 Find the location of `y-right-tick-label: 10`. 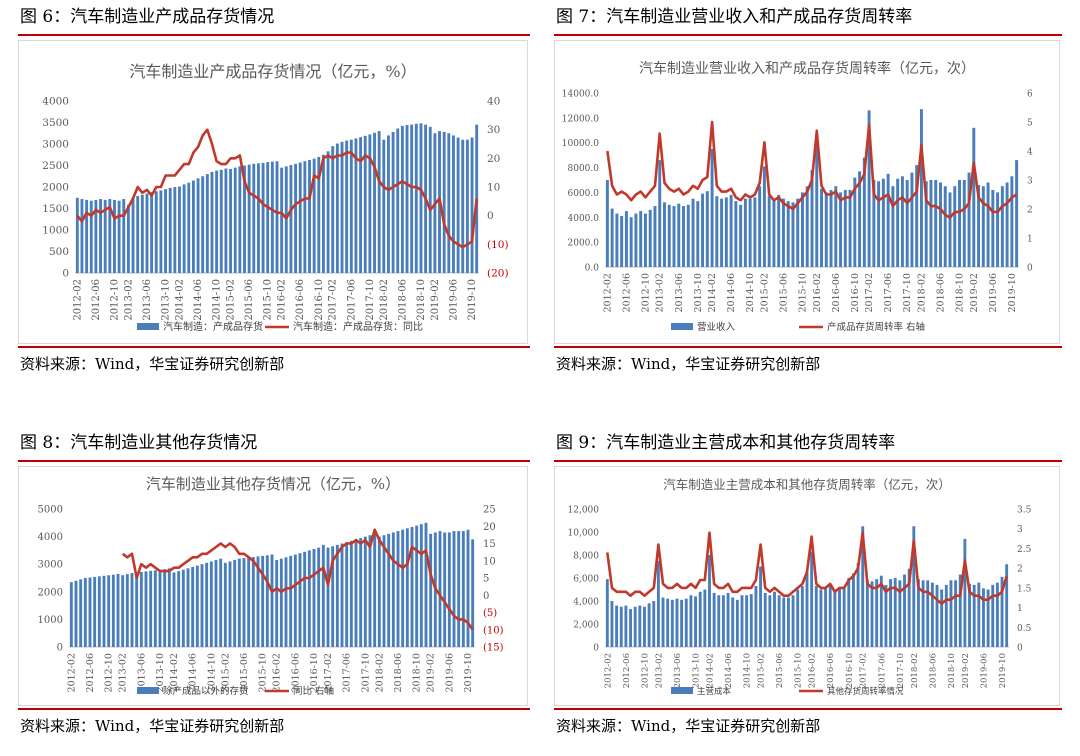

y-right-tick-label: 10 is located at coordinates (493, 188).